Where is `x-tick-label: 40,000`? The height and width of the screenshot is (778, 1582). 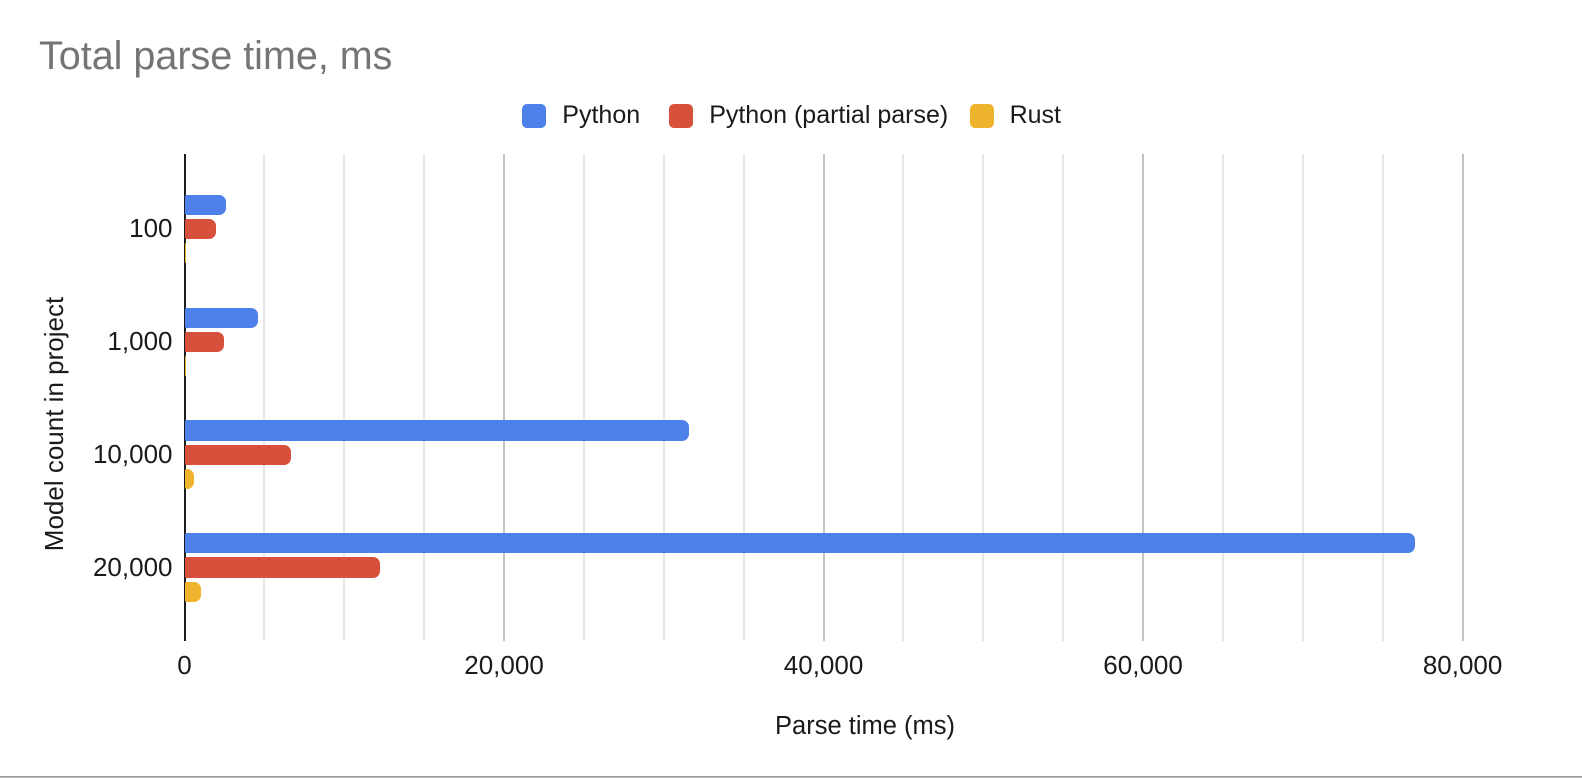 x-tick-label: 40,000 is located at coordinates (823, 665).